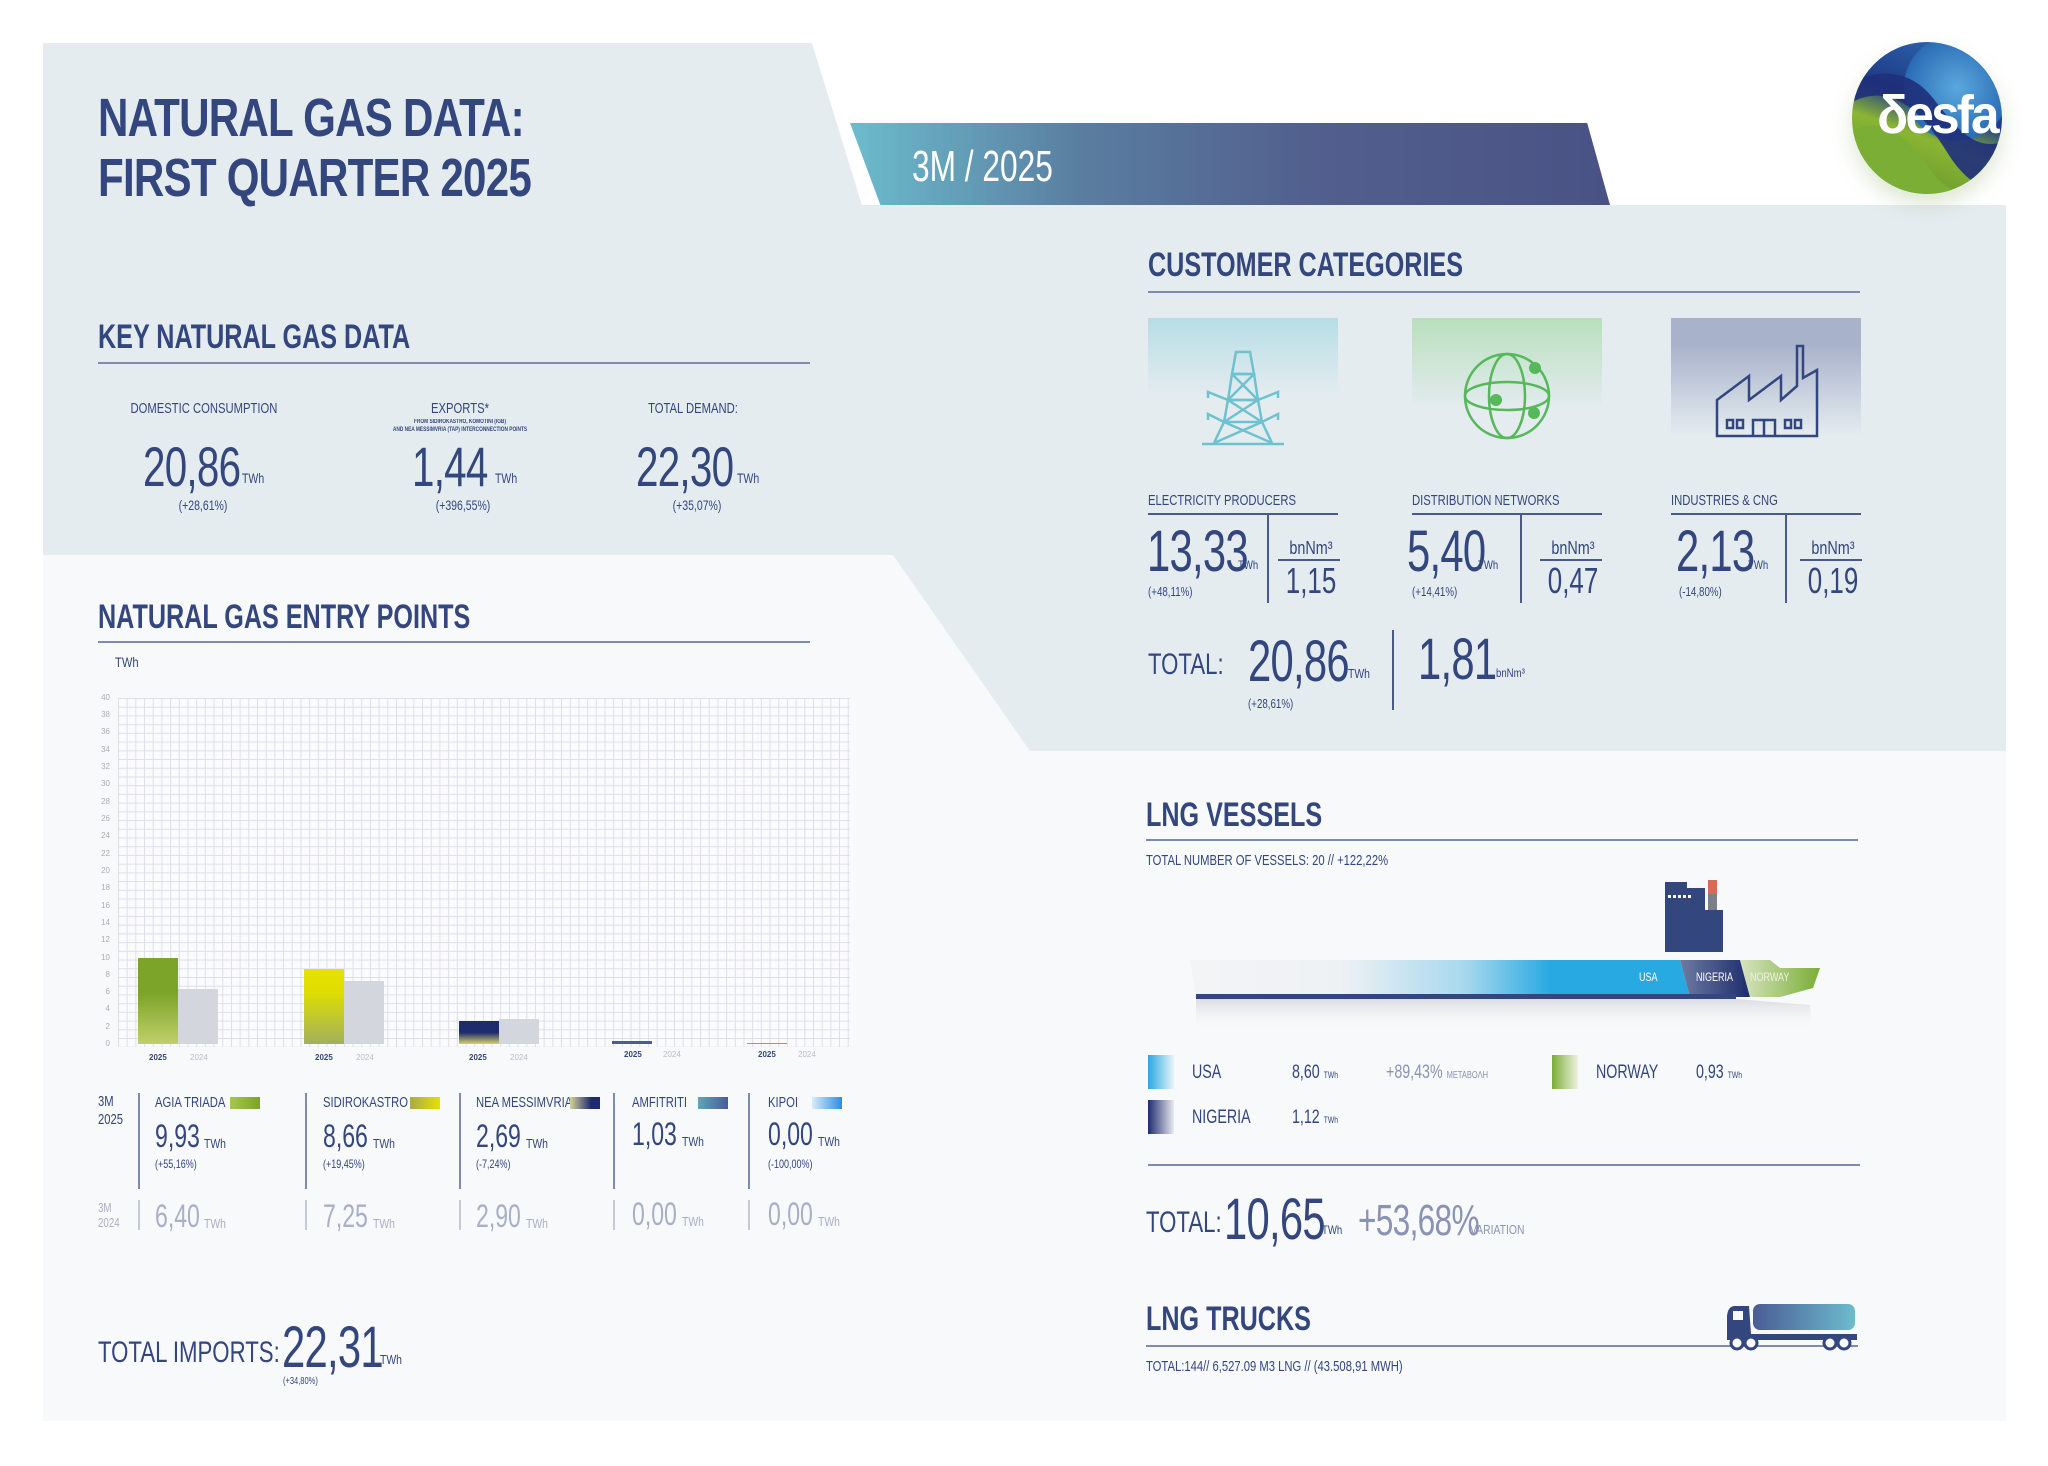  Describe the element at coordinates (158, 1001) in the screenshot. I see `bar-agia-triada-2025` at that location.